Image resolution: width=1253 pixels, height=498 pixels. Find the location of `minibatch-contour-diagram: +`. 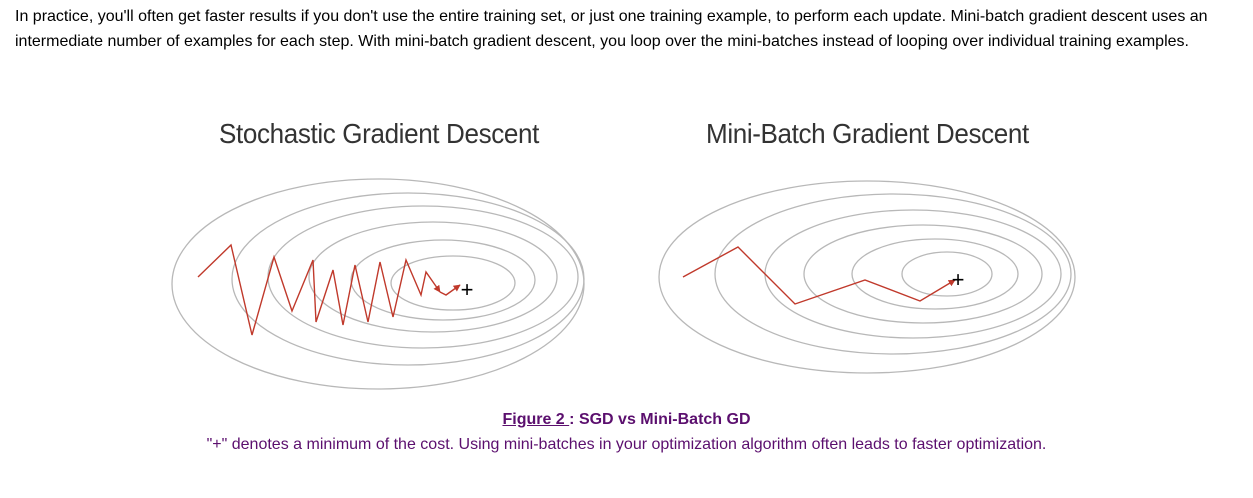

minibatch-contour-diagram: + is located at coordinates (867, 277).